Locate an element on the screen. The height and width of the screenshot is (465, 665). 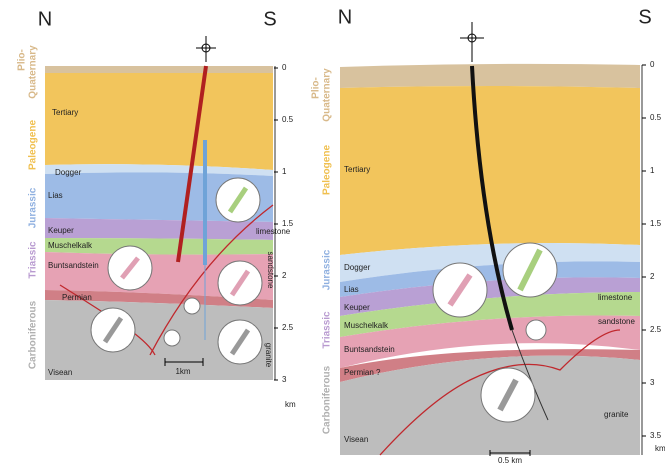
well-path-deep is located at coordinates (530, 375).